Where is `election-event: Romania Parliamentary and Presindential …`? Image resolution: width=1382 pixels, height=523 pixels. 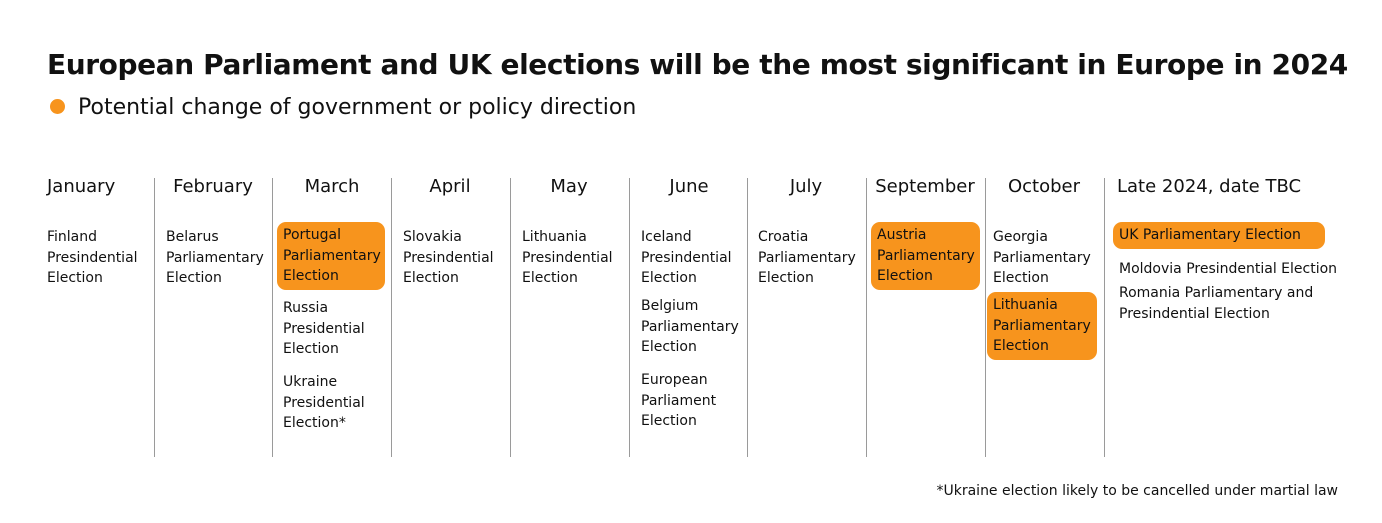 election-event: Romania Parliamentary and Presindential … is located at coordinates (1216, 303).